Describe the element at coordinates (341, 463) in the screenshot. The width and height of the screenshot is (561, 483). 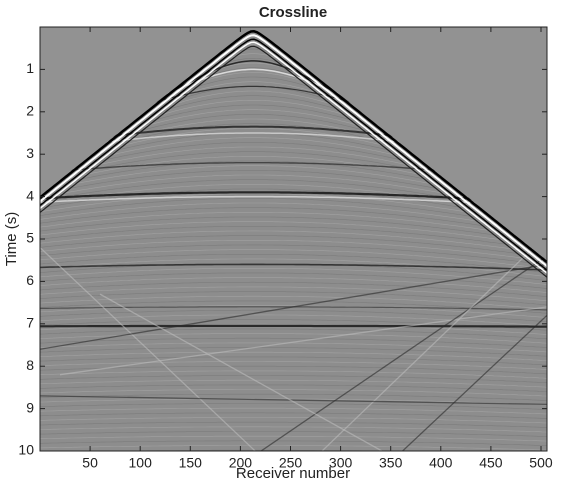
I see `x-tick-label: 300` at that location.